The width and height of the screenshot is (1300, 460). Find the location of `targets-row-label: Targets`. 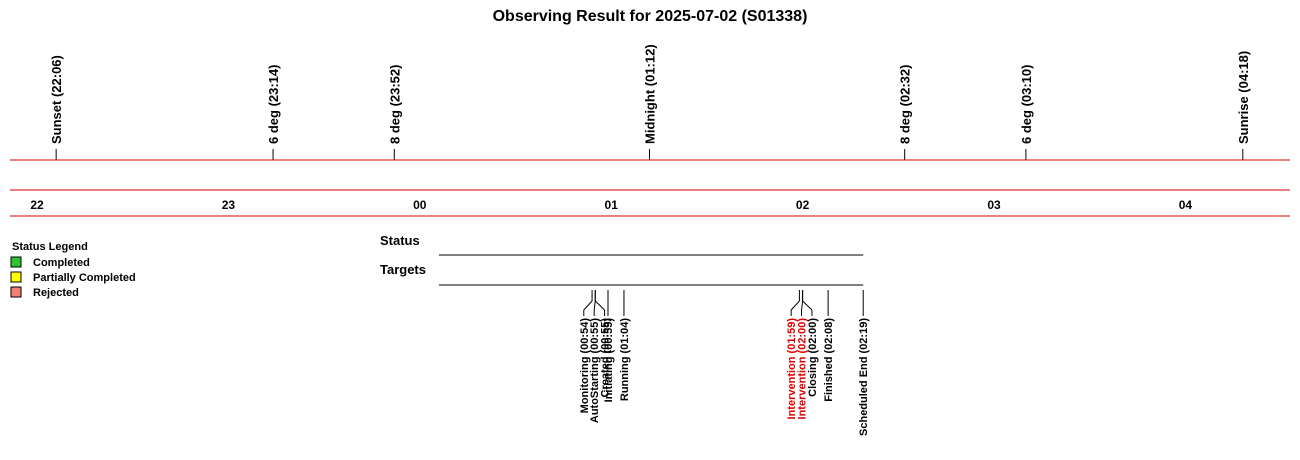

targets-row-label: Targets is located at coordinates (403, 269).